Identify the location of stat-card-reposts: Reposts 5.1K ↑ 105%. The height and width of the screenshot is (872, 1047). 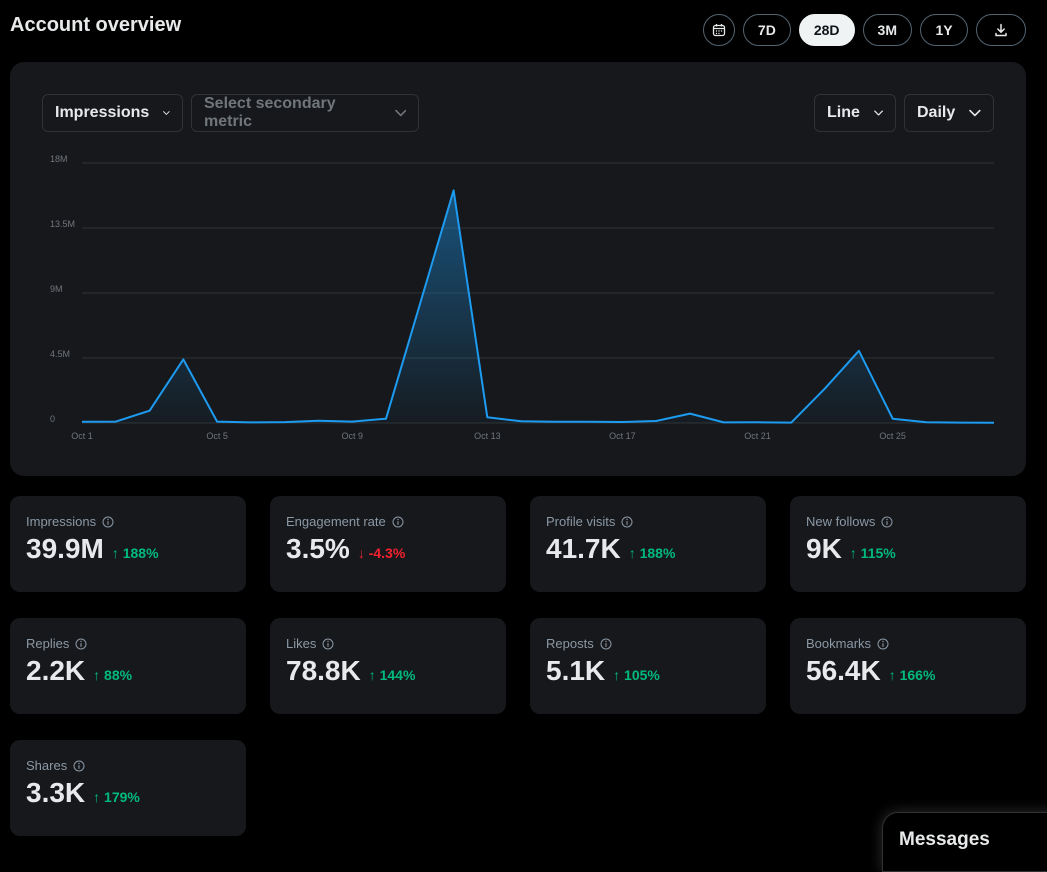
(648, 666).